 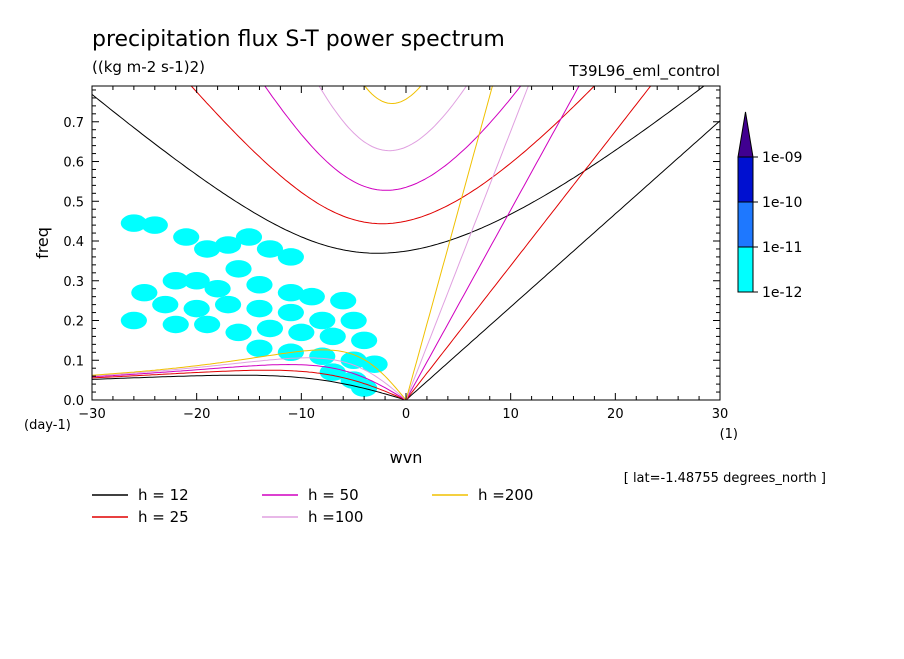 I want to click on x-tick-label: 10, so click(x=510, y=414).